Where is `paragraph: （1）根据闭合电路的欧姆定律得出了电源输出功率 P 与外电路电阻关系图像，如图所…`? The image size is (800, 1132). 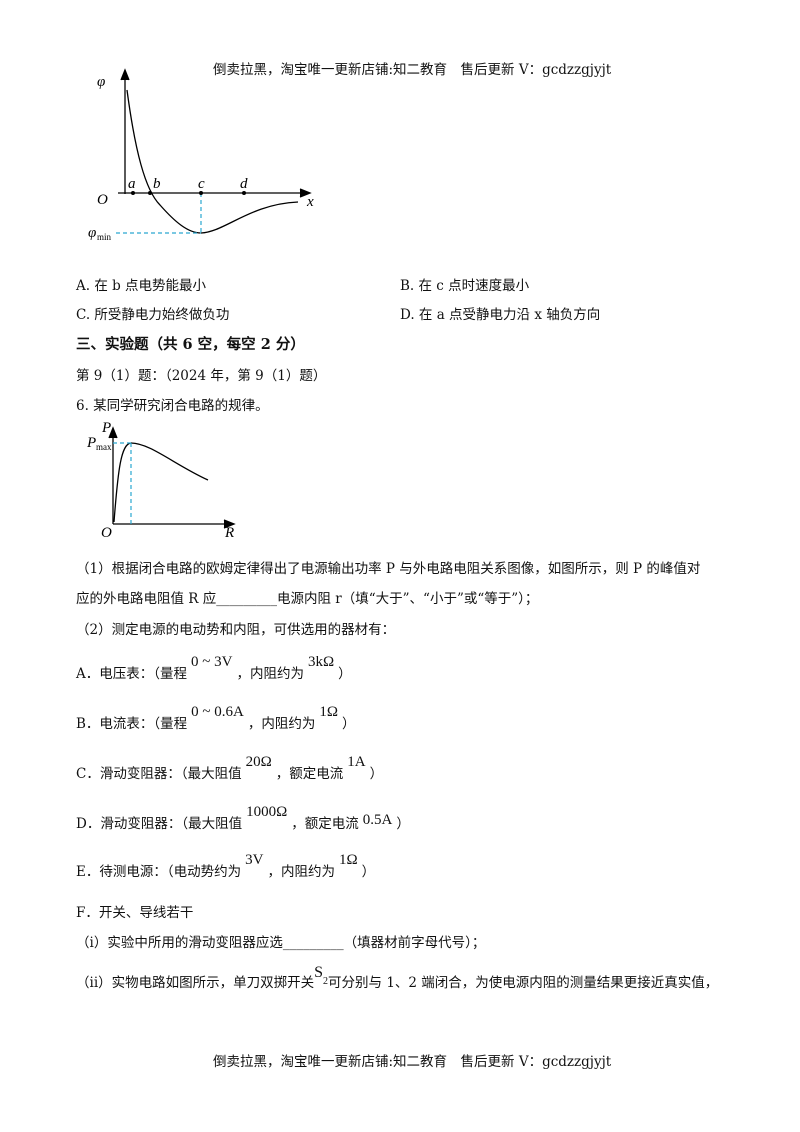 paragraph: （1）根据闭合电路的欧姆定律得出了电源输出功率 P 与外电路电阻关系图像，如图所… is located at coordinates (388, 569).